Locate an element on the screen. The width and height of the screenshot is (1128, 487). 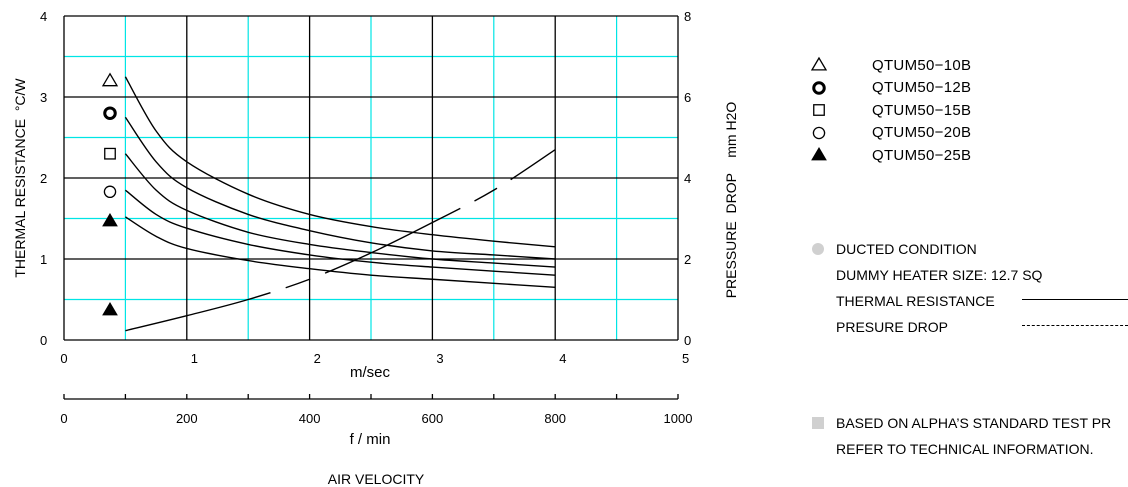
x-velocity-tick-label: 4 is located at coordinates (562, 358).